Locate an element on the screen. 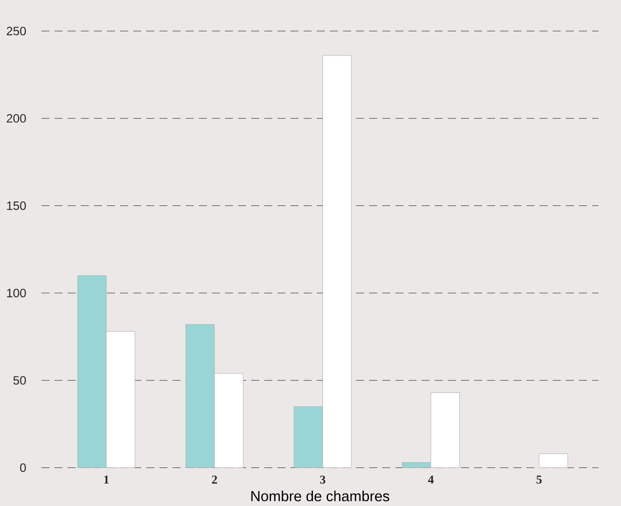 The width and height of the screenshot is (621, 506). x-tick-label: 2 is located at coordinates (215, 479).